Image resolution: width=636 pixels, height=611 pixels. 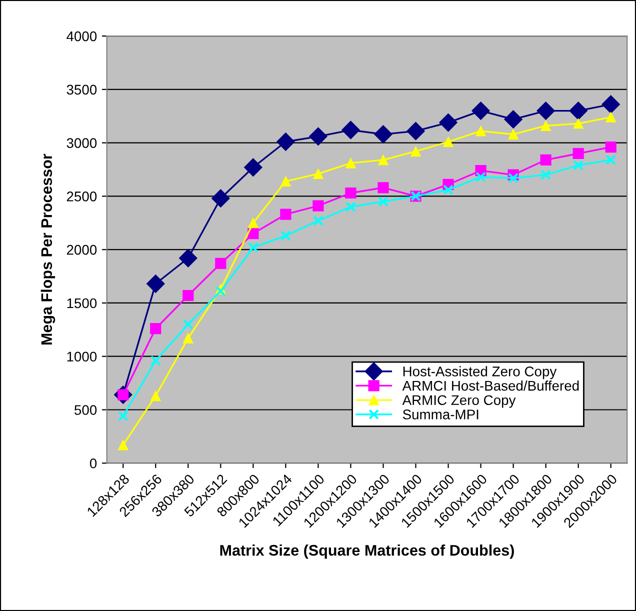 What do you see at coordinates (367, 551) in the screenshot?
I see `x-axis-title: Matrix Size (Square Matrices of Doubles)` at bounding box center [367, 551].